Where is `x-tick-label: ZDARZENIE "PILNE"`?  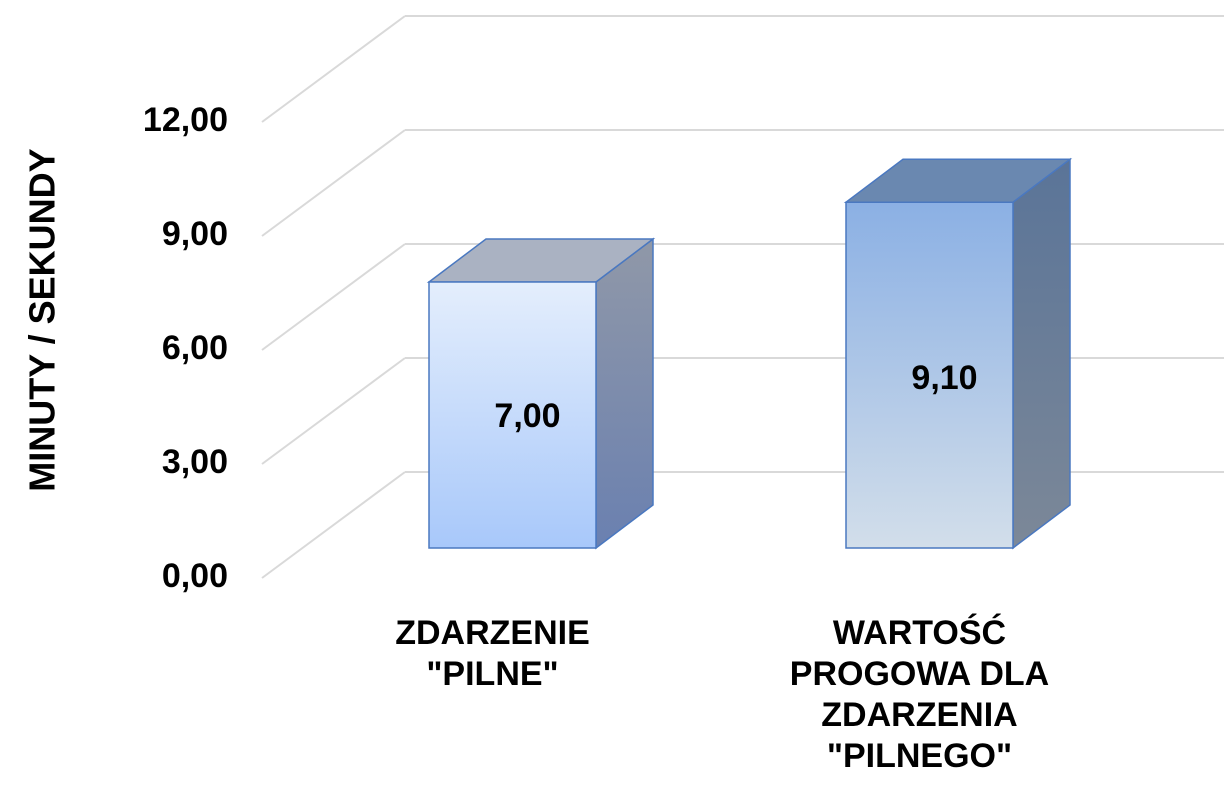
x-tick-label: ZDARZENIE "PILNE" is located at coordinates (492, 653).